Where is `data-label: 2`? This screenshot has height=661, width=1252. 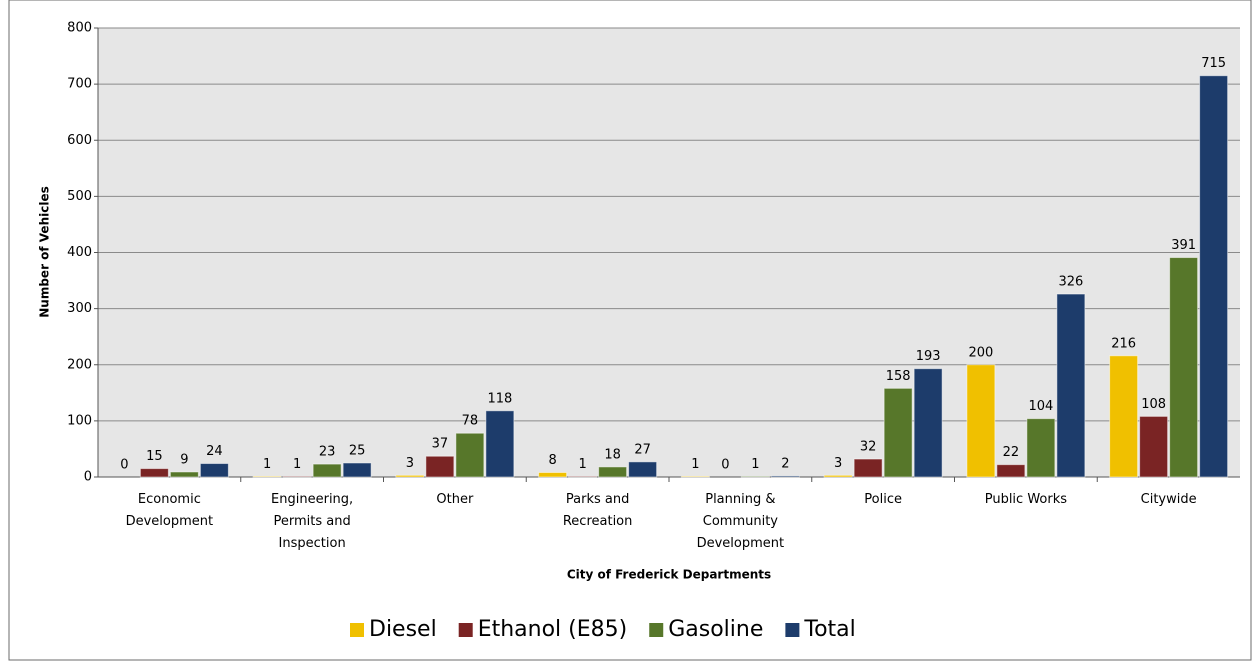
data-label: 2 is located at coordinates (785, 463).